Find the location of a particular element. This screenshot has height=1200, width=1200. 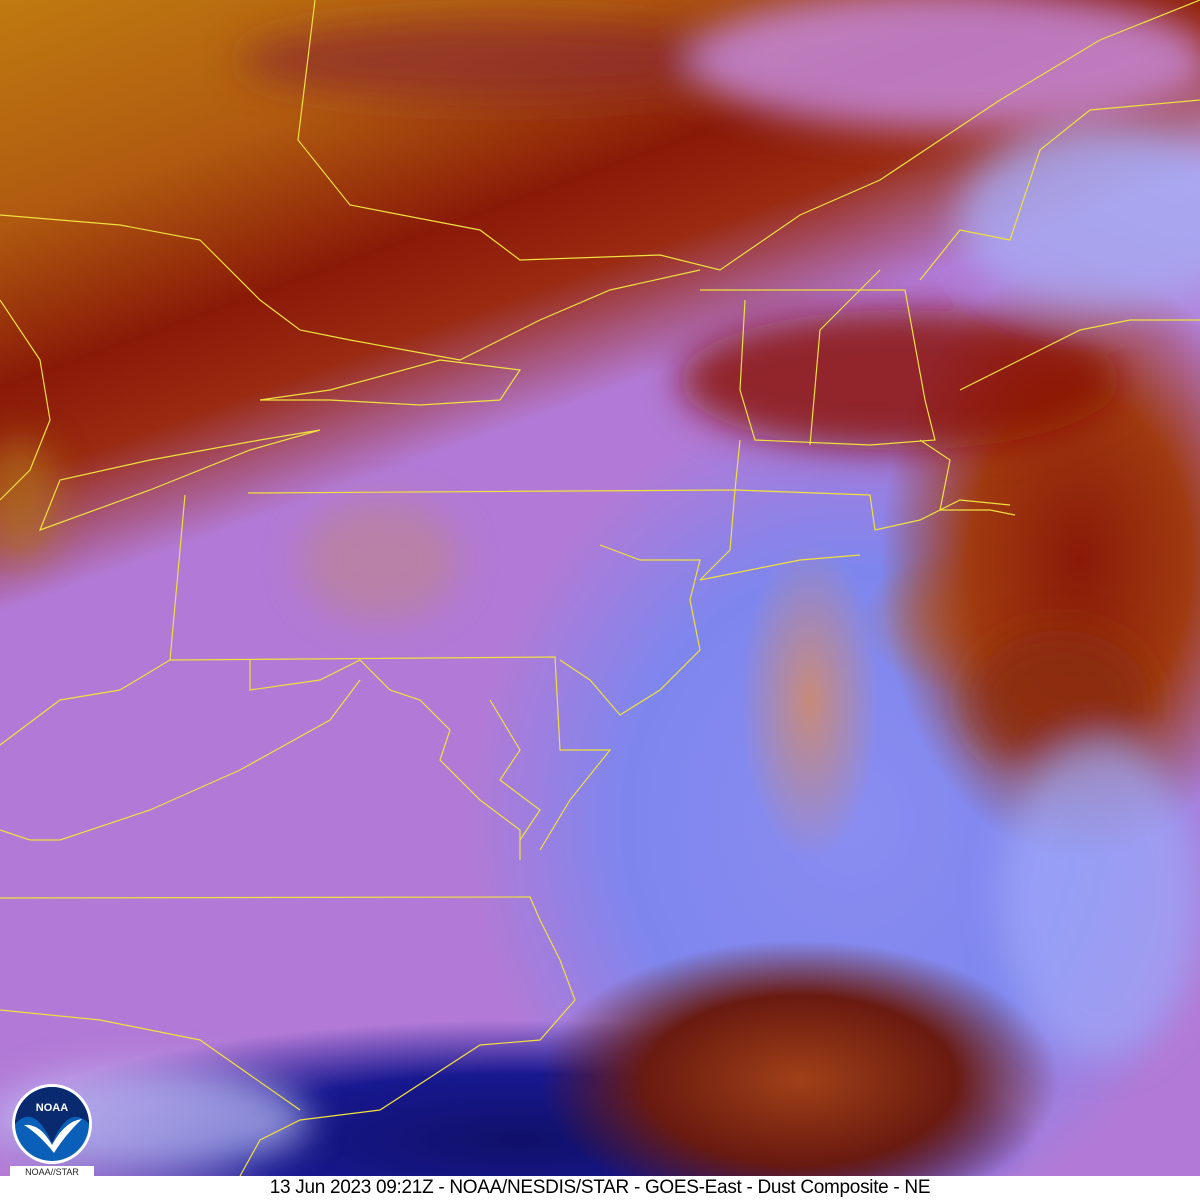

svg-text: NOAA is located at coordinates (52, 1108).